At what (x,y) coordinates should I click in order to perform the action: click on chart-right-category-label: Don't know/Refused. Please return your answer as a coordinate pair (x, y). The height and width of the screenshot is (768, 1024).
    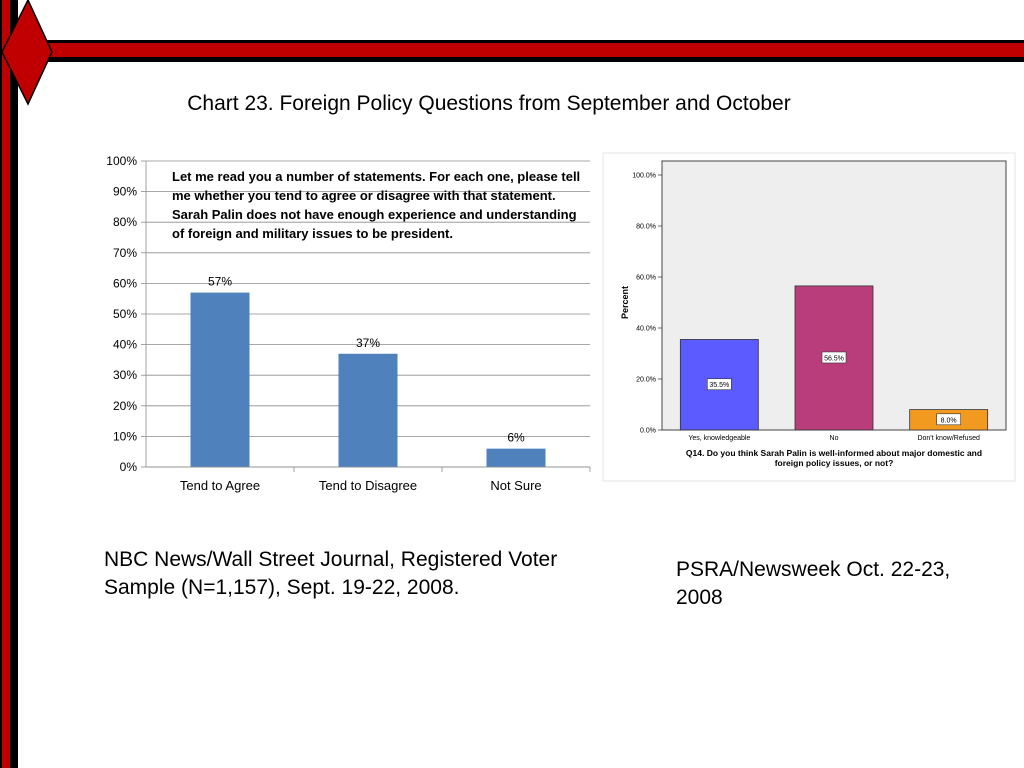
    Looking at the image, I should click on (948, 438).